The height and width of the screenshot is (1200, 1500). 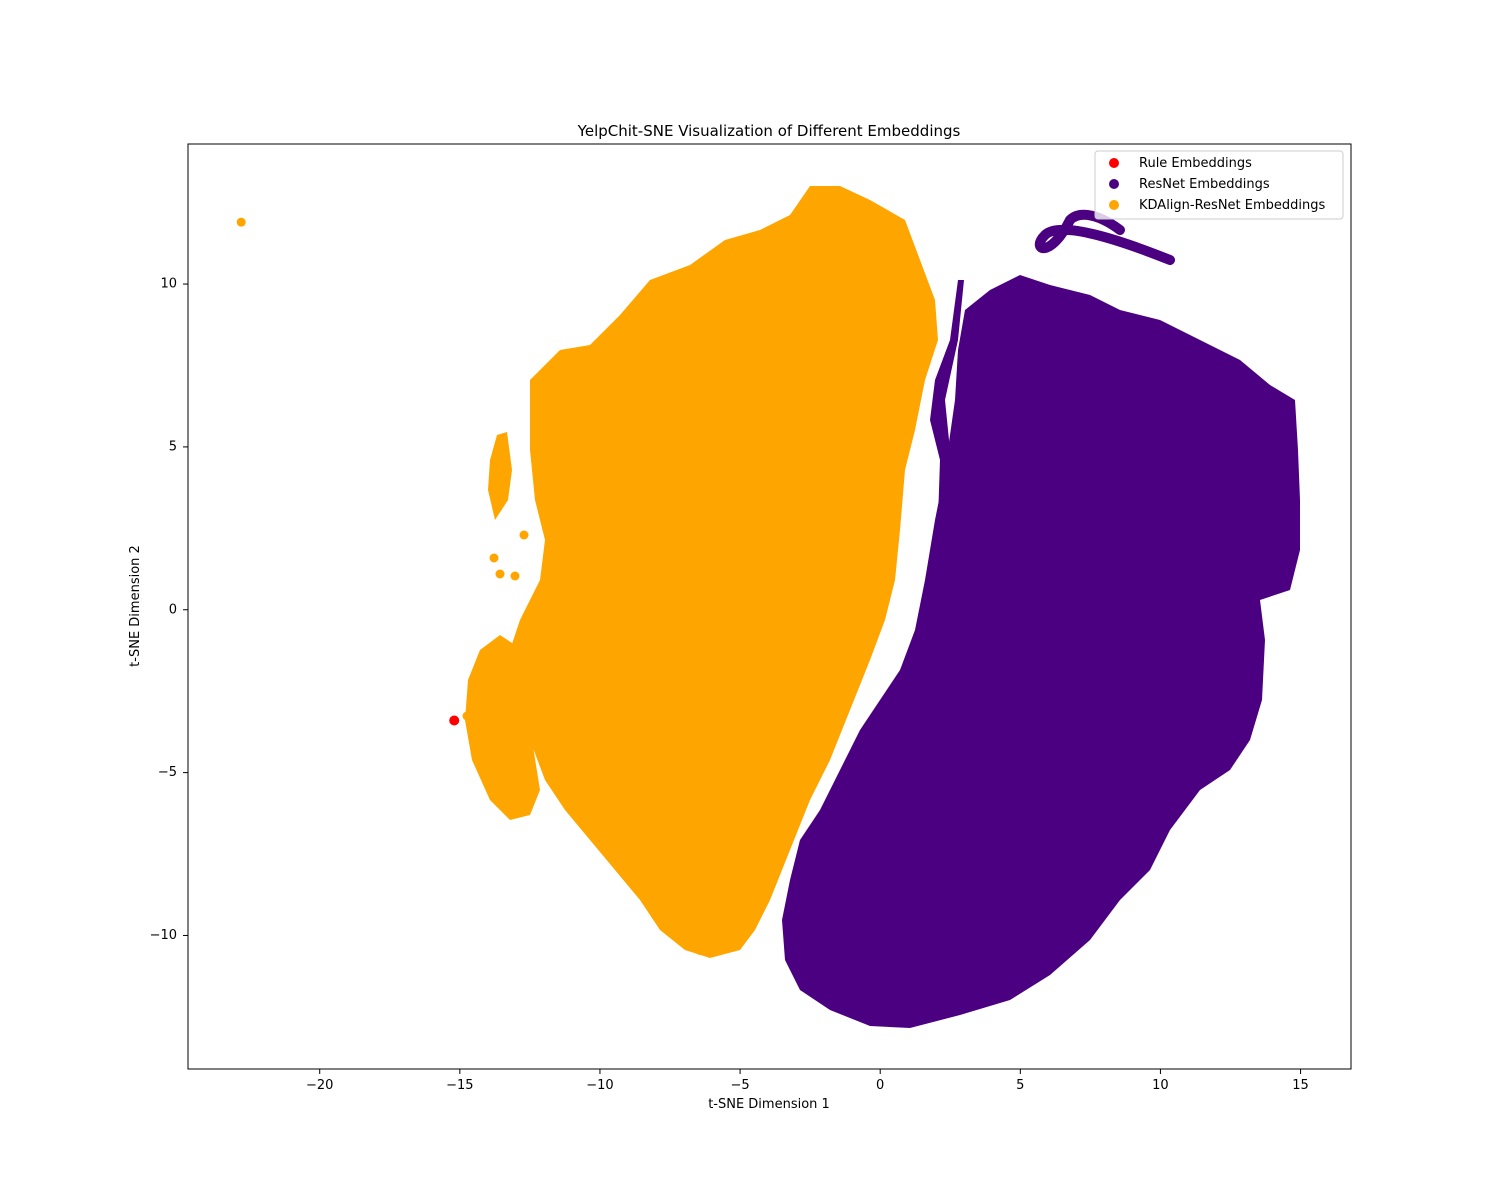 I want to click on resnet-loop, so click(x=1104, y=237).